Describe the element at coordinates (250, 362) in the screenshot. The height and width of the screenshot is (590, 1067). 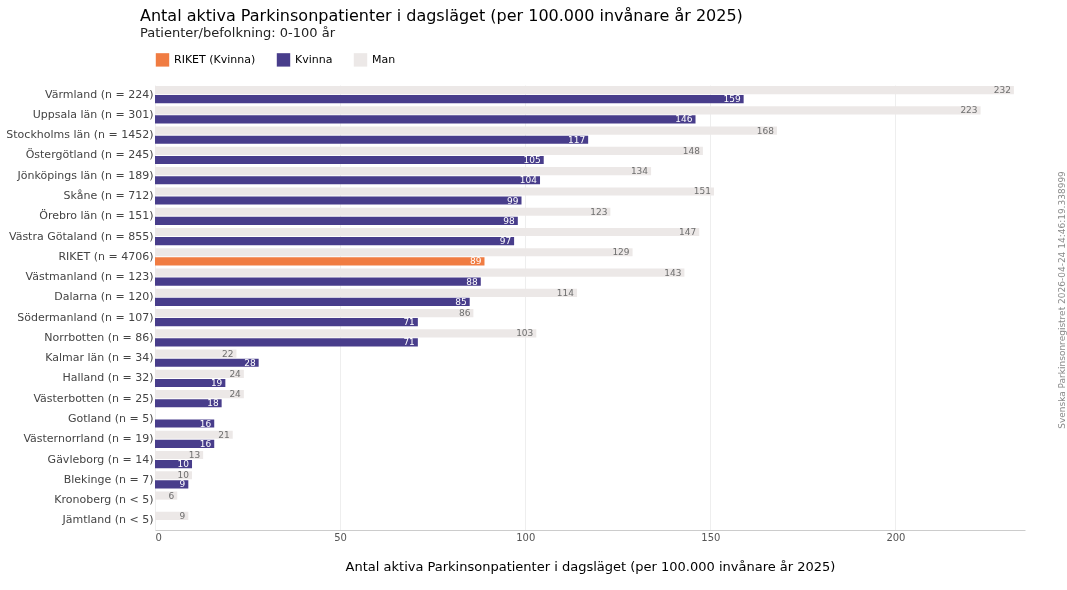
I see `data-label: 28` at that location.